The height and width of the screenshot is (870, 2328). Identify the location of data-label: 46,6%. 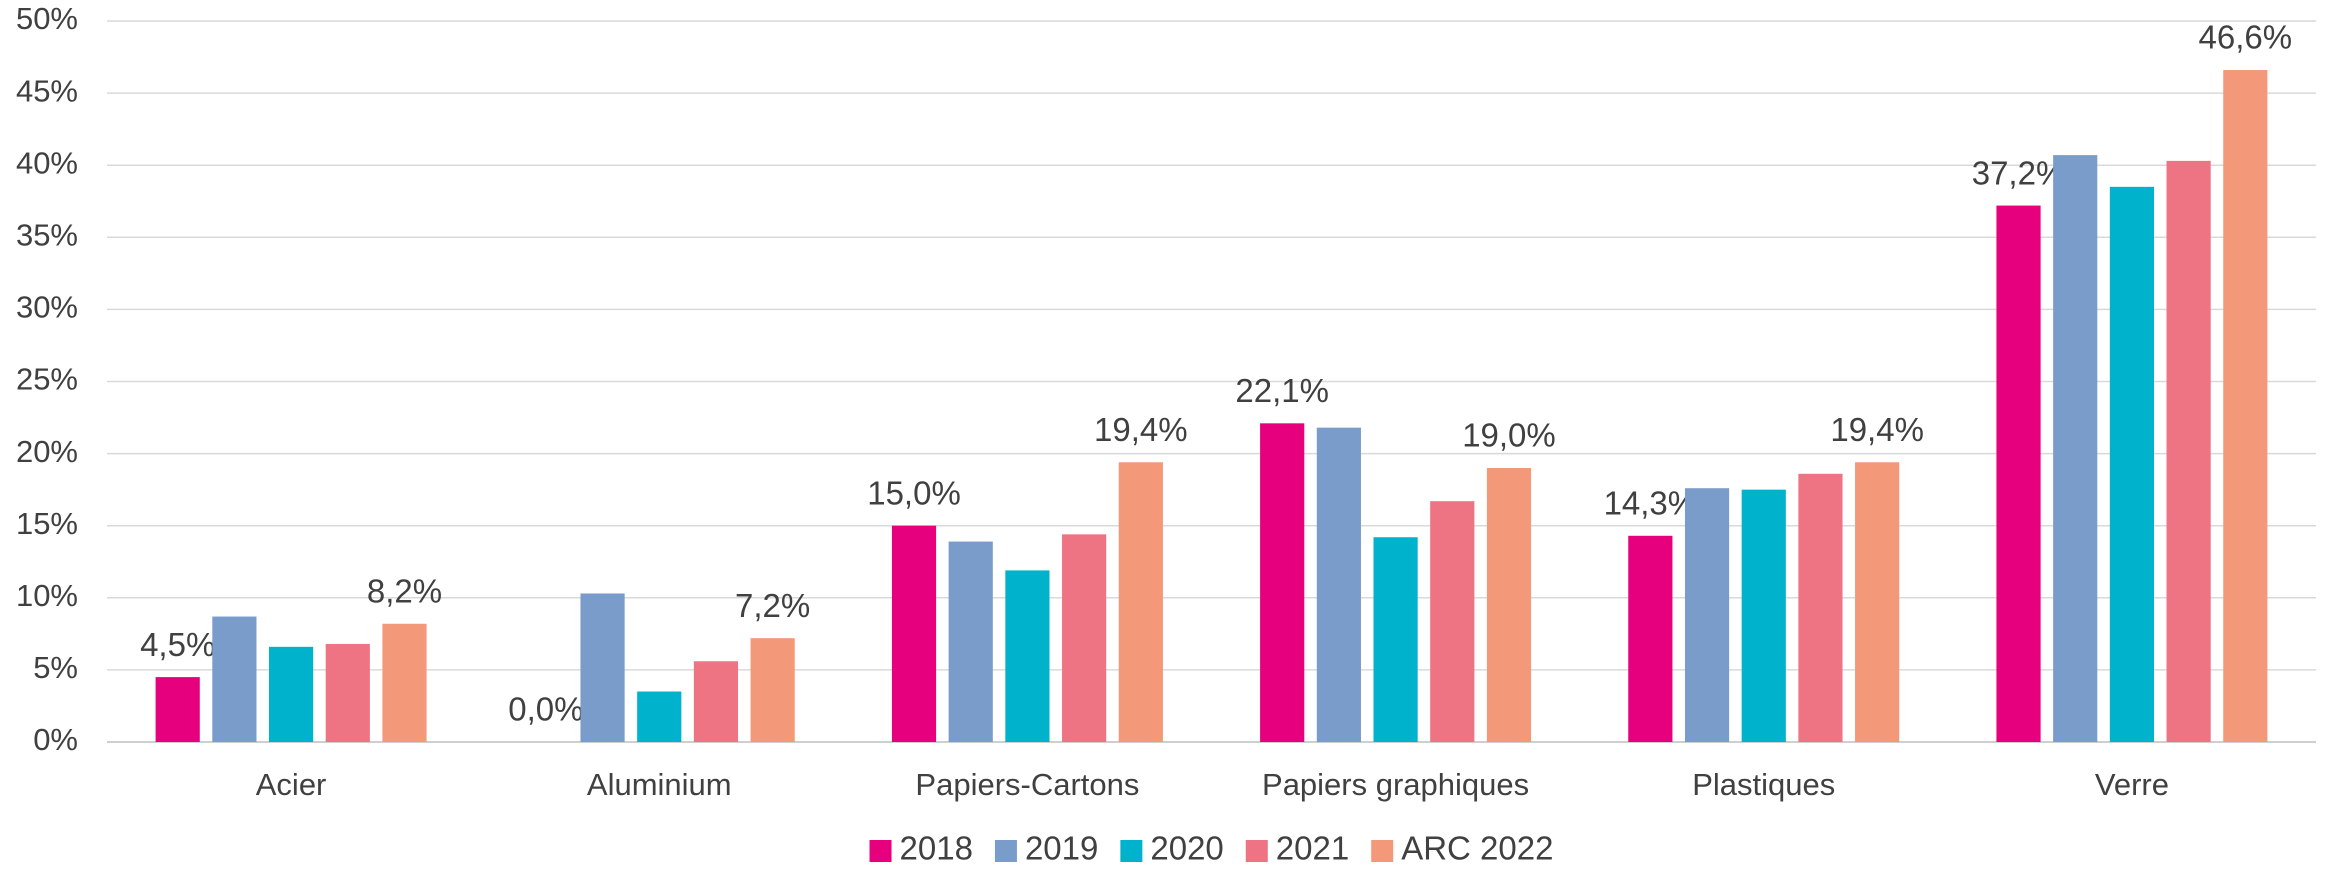
(2246, 37).